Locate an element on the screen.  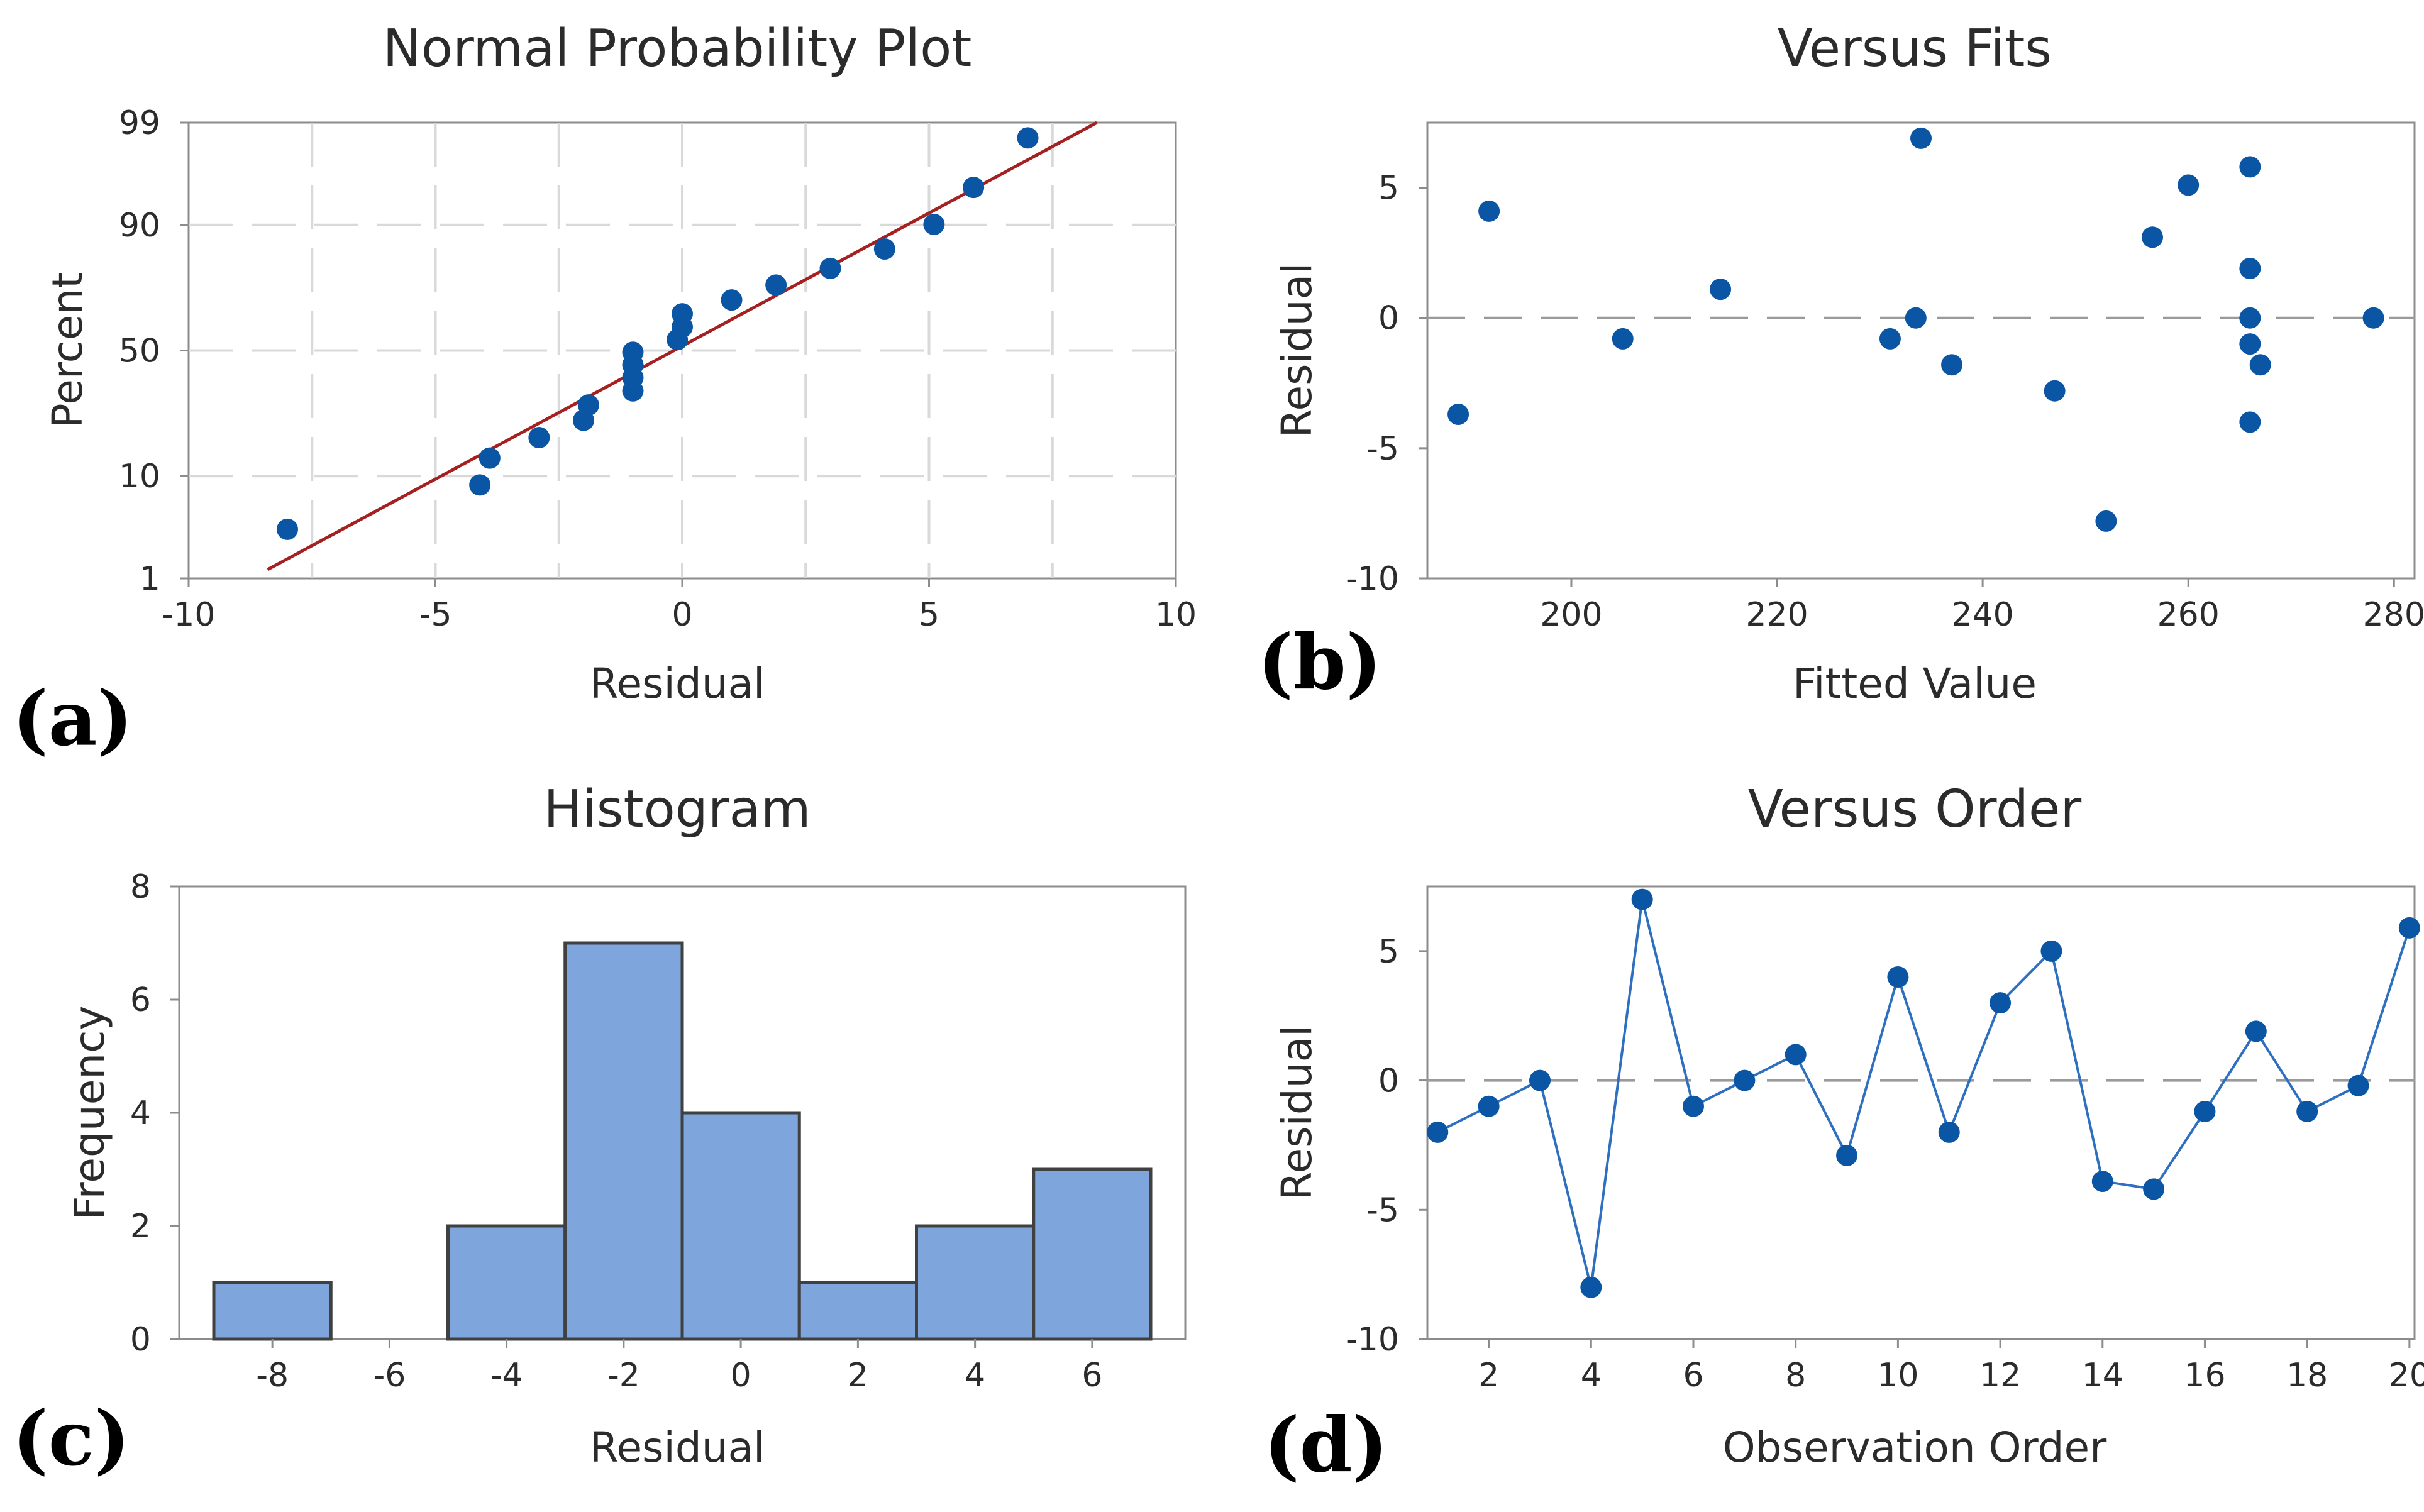
x-tick-label: 20 is located at coordinates (2406, 1375).